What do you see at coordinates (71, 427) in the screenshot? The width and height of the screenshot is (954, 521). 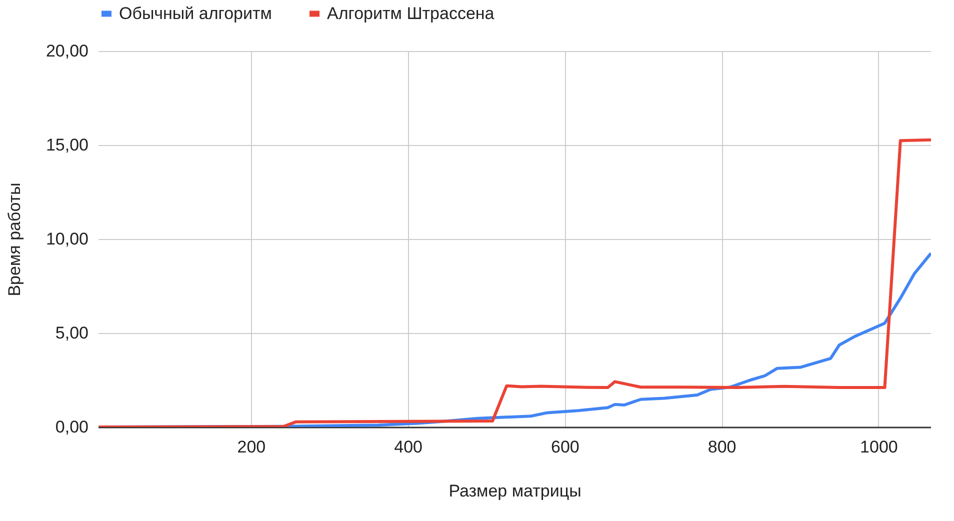 I see `y-tick-label: 0,00` at bounding box center [71, 427].